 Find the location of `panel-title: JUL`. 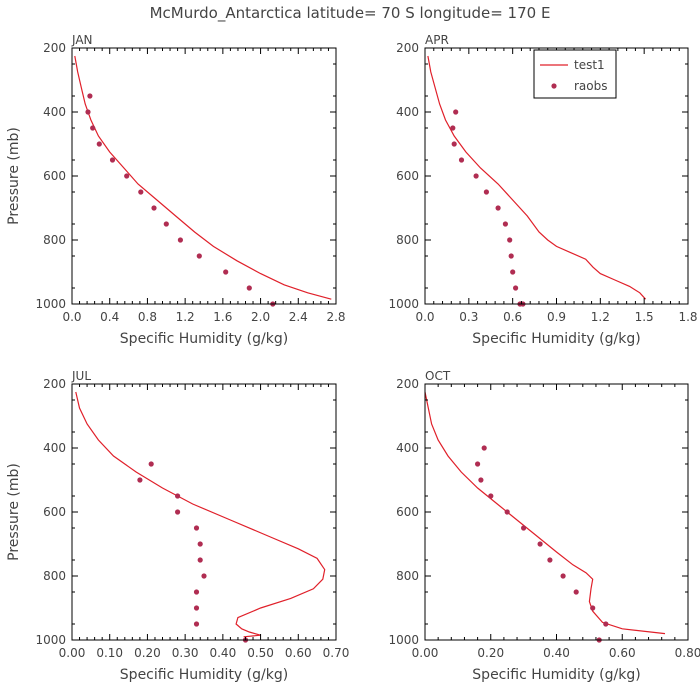

panel-title: JUL is located at coordinates (81, 376).